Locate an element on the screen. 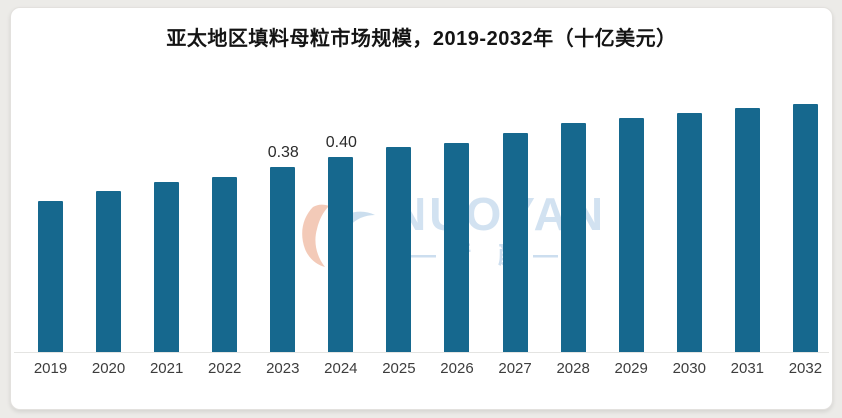 The image size is (842, 418). bar-2030 is located at coordinates (689, 232).